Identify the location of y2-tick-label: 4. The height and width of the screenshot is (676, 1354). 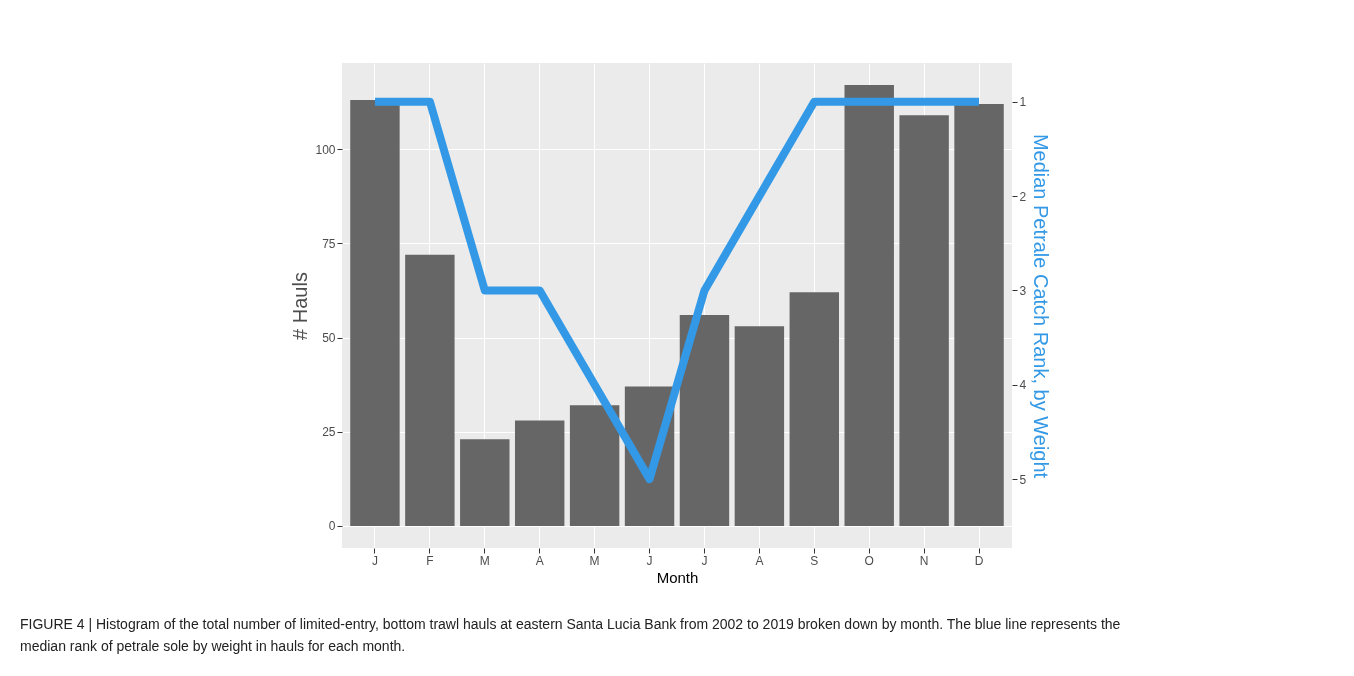
(1023, 385).